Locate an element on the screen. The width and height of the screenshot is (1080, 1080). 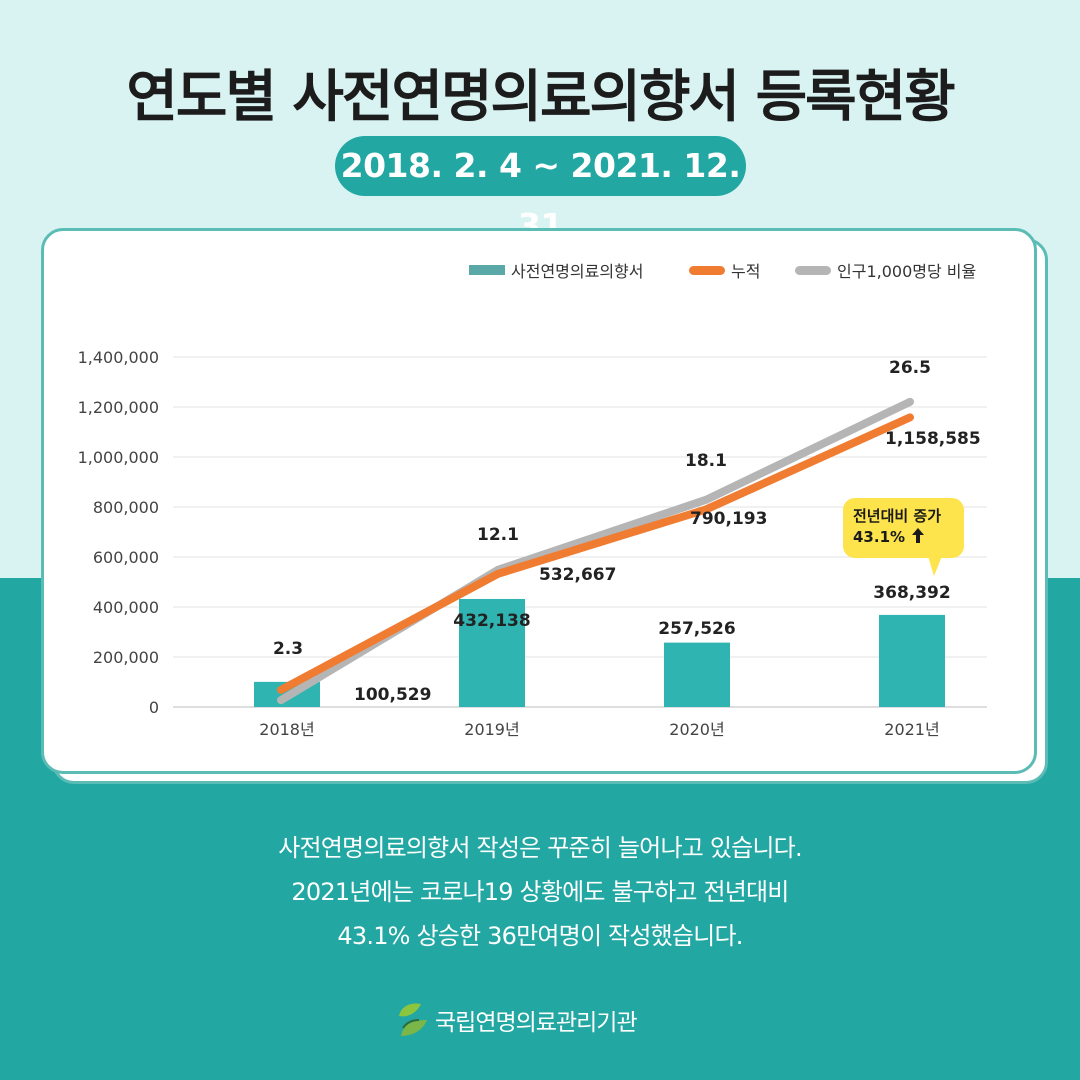
up-arrow-icon is located at coordinates (918, 535).